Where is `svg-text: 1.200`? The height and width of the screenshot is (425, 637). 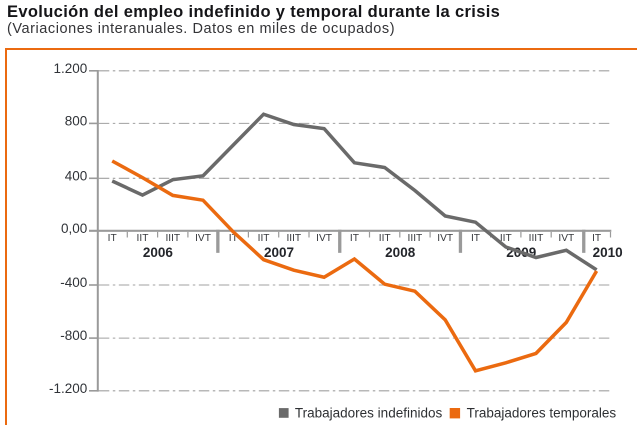 svg-text: 1.200 is located at coordinates (71, 68).